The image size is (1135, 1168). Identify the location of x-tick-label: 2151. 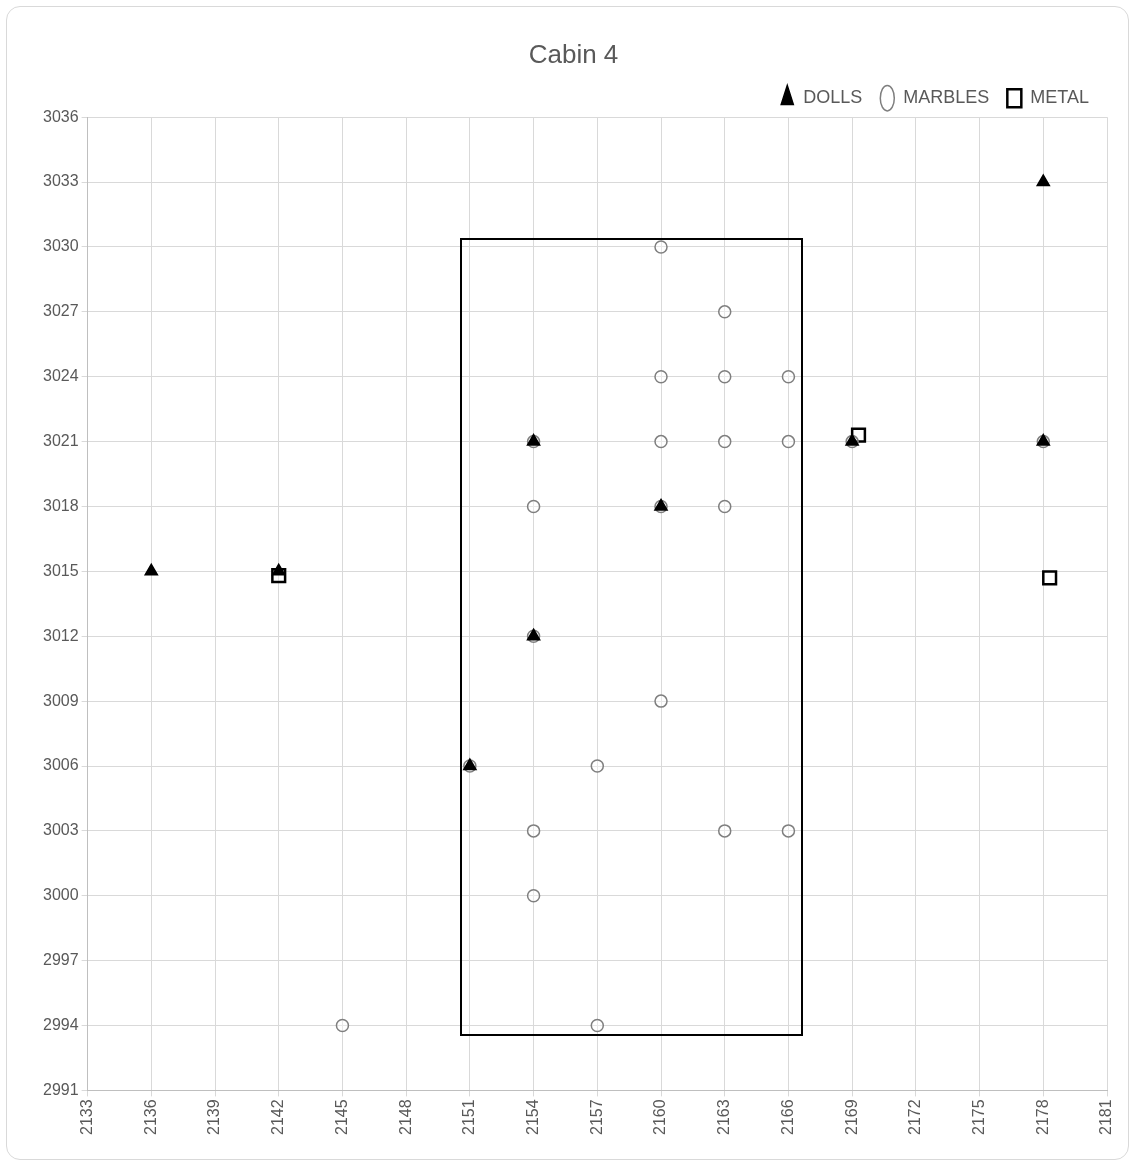
(469, 1117).